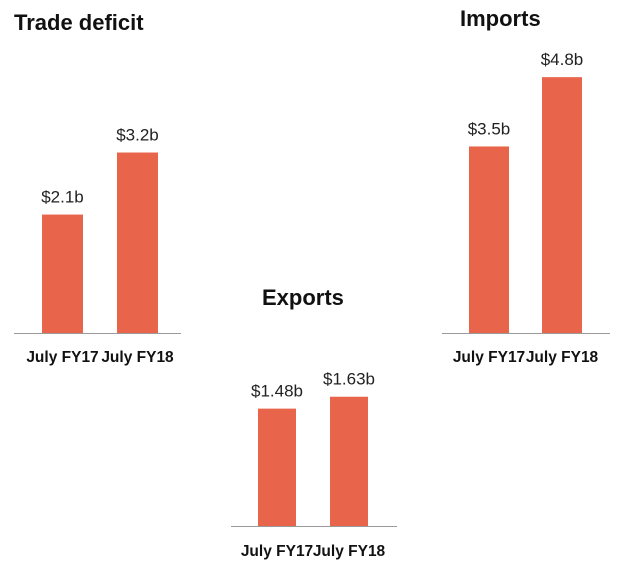 The width and height of the screenshot is (625, 565). I want to click on exports-chart: Exports $1.48b July FY17 $1.63b July FY18, so click(314, 422).